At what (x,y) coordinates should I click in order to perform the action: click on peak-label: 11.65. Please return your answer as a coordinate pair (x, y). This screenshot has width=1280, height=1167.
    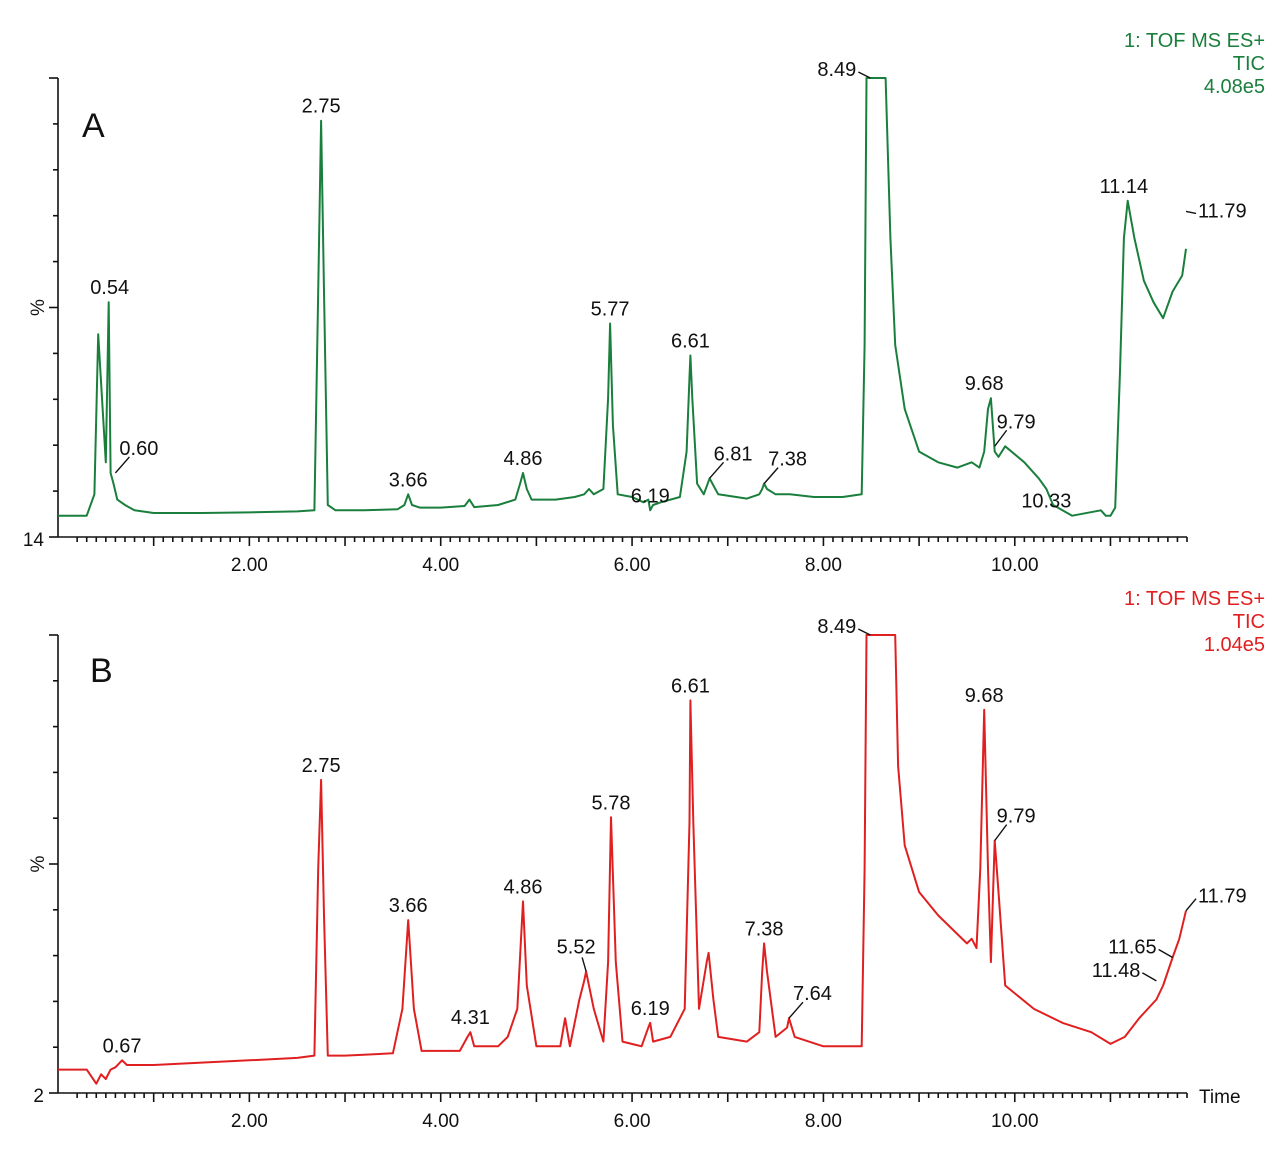
    Looking at the image, I should click on (1132, 947).